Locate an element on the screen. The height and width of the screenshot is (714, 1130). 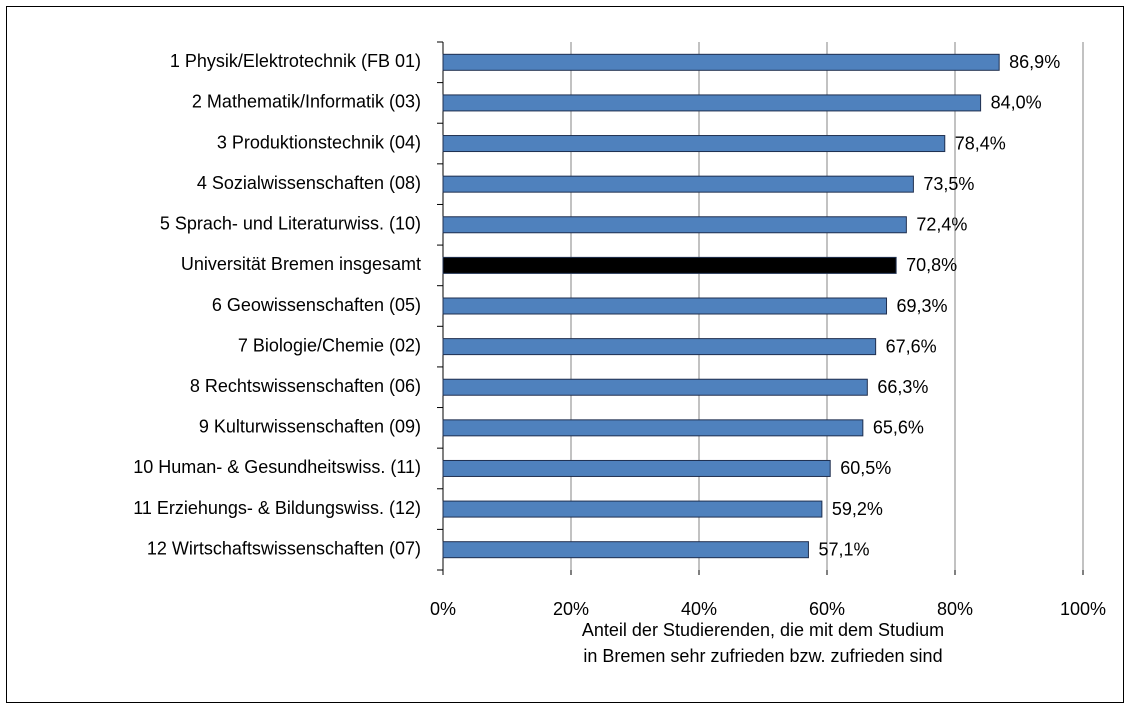
x-tick-label: 100% is located at coordinates (1083, 609).